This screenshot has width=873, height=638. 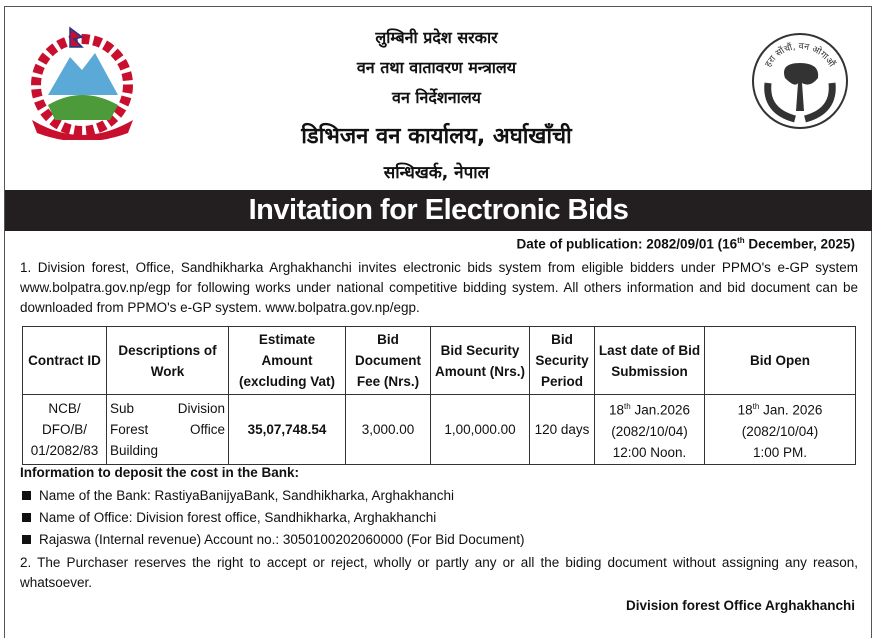 What do you see at coordinates (167, 429) in the screenshot?
I see `work-description: Sub Division Forest Office Building` at bounding box center [167, 429].